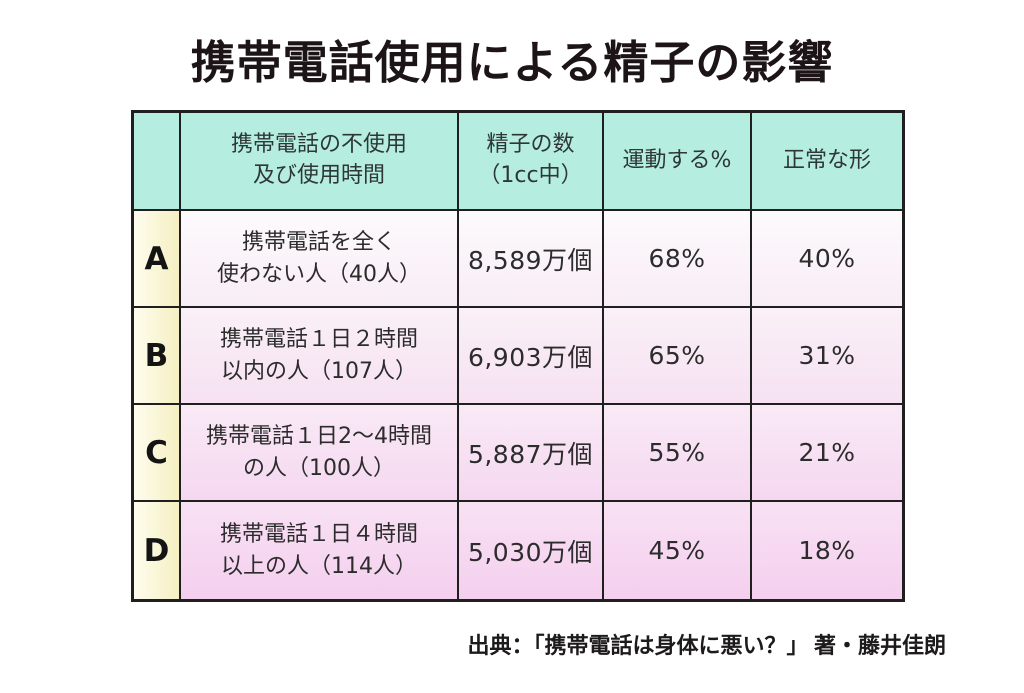  I want to click on row-a-usage: 携帯電話を全く 使わない人（40人）, so click(320, 259).